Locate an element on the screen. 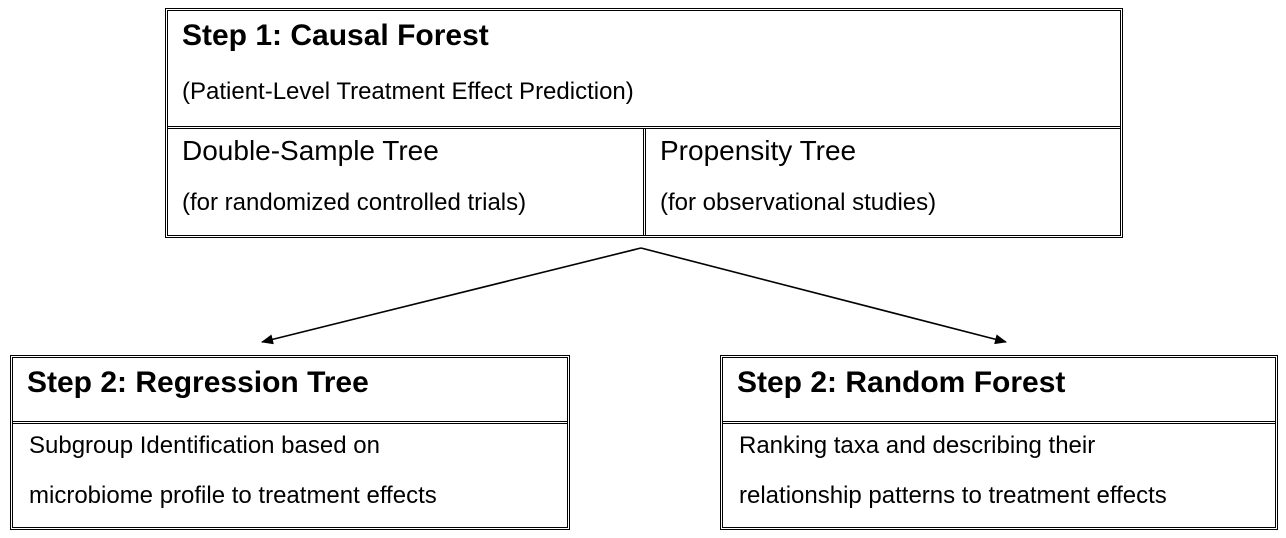 The image size is (1286, 538). regression-tree-line2: microbiome profile to treatment effects is located at coordinates (233, 495).